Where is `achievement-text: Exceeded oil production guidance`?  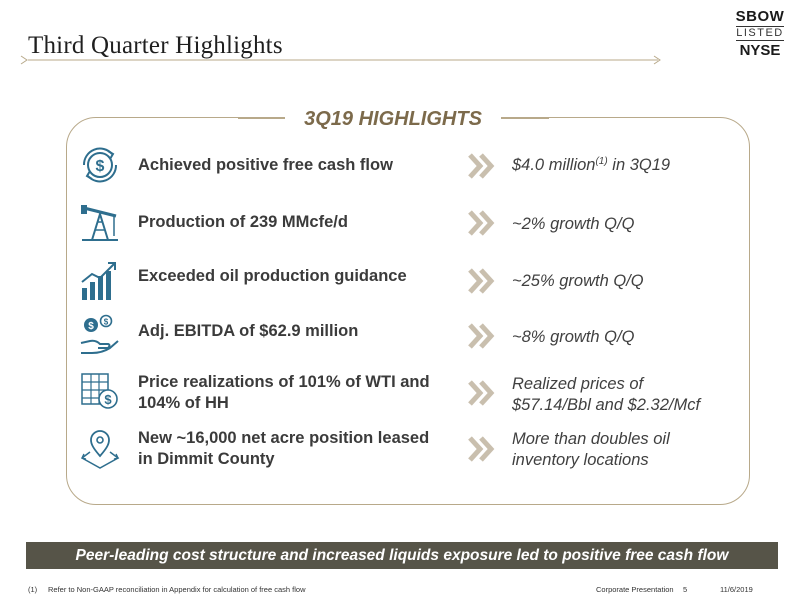
achievement-text: Exceeded oil production guidance is located at coordinates (272, 276).